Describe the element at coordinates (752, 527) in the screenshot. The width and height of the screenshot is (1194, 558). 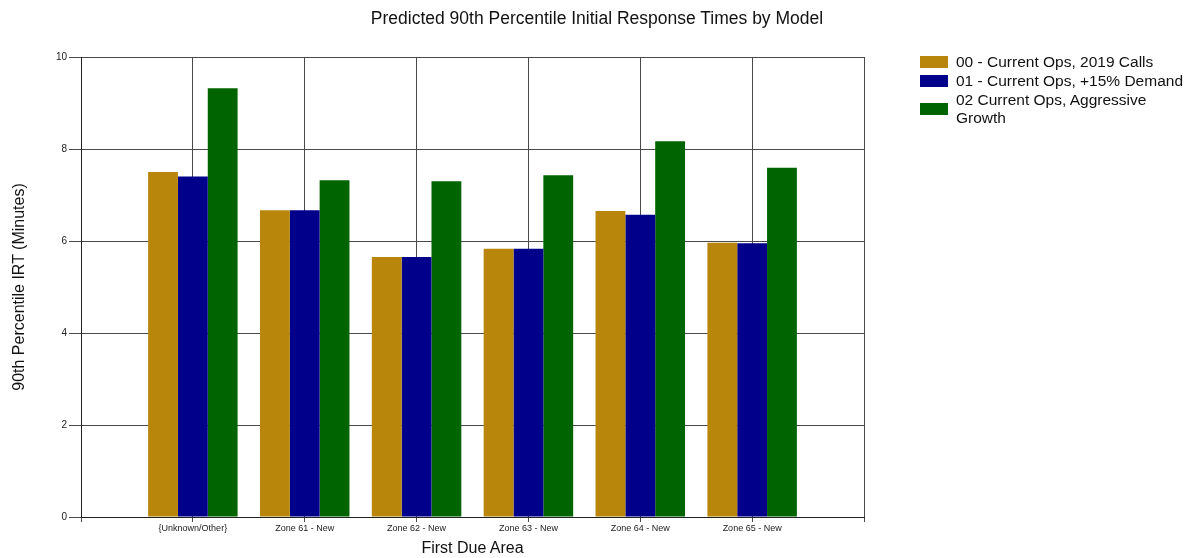
I see `x-tick-label: Zone 65 - New` at that location.